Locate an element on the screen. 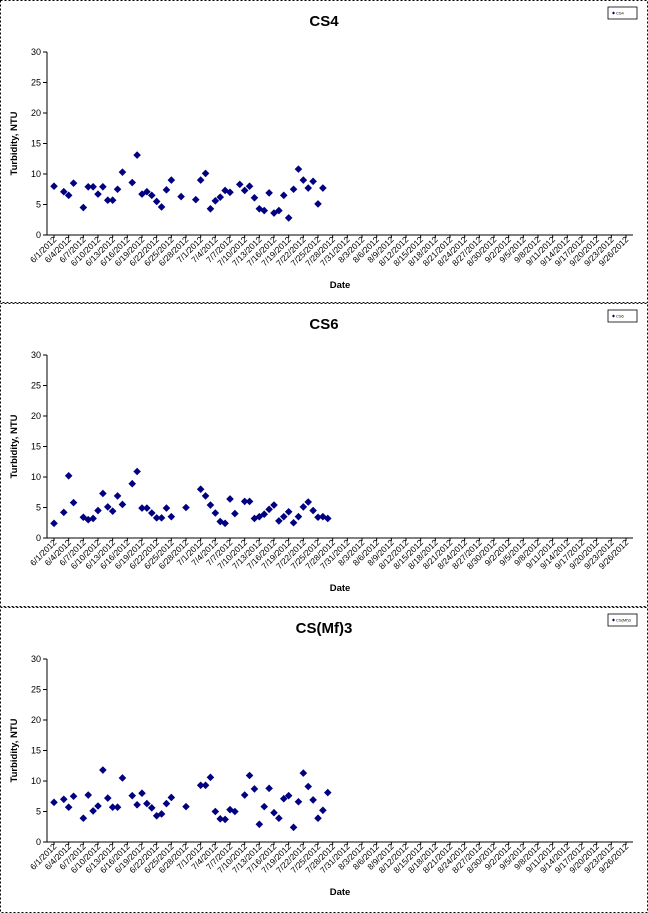 The height and width of the screenshot is (913, 648). series-cs4 is located at coordinates (188, 186).